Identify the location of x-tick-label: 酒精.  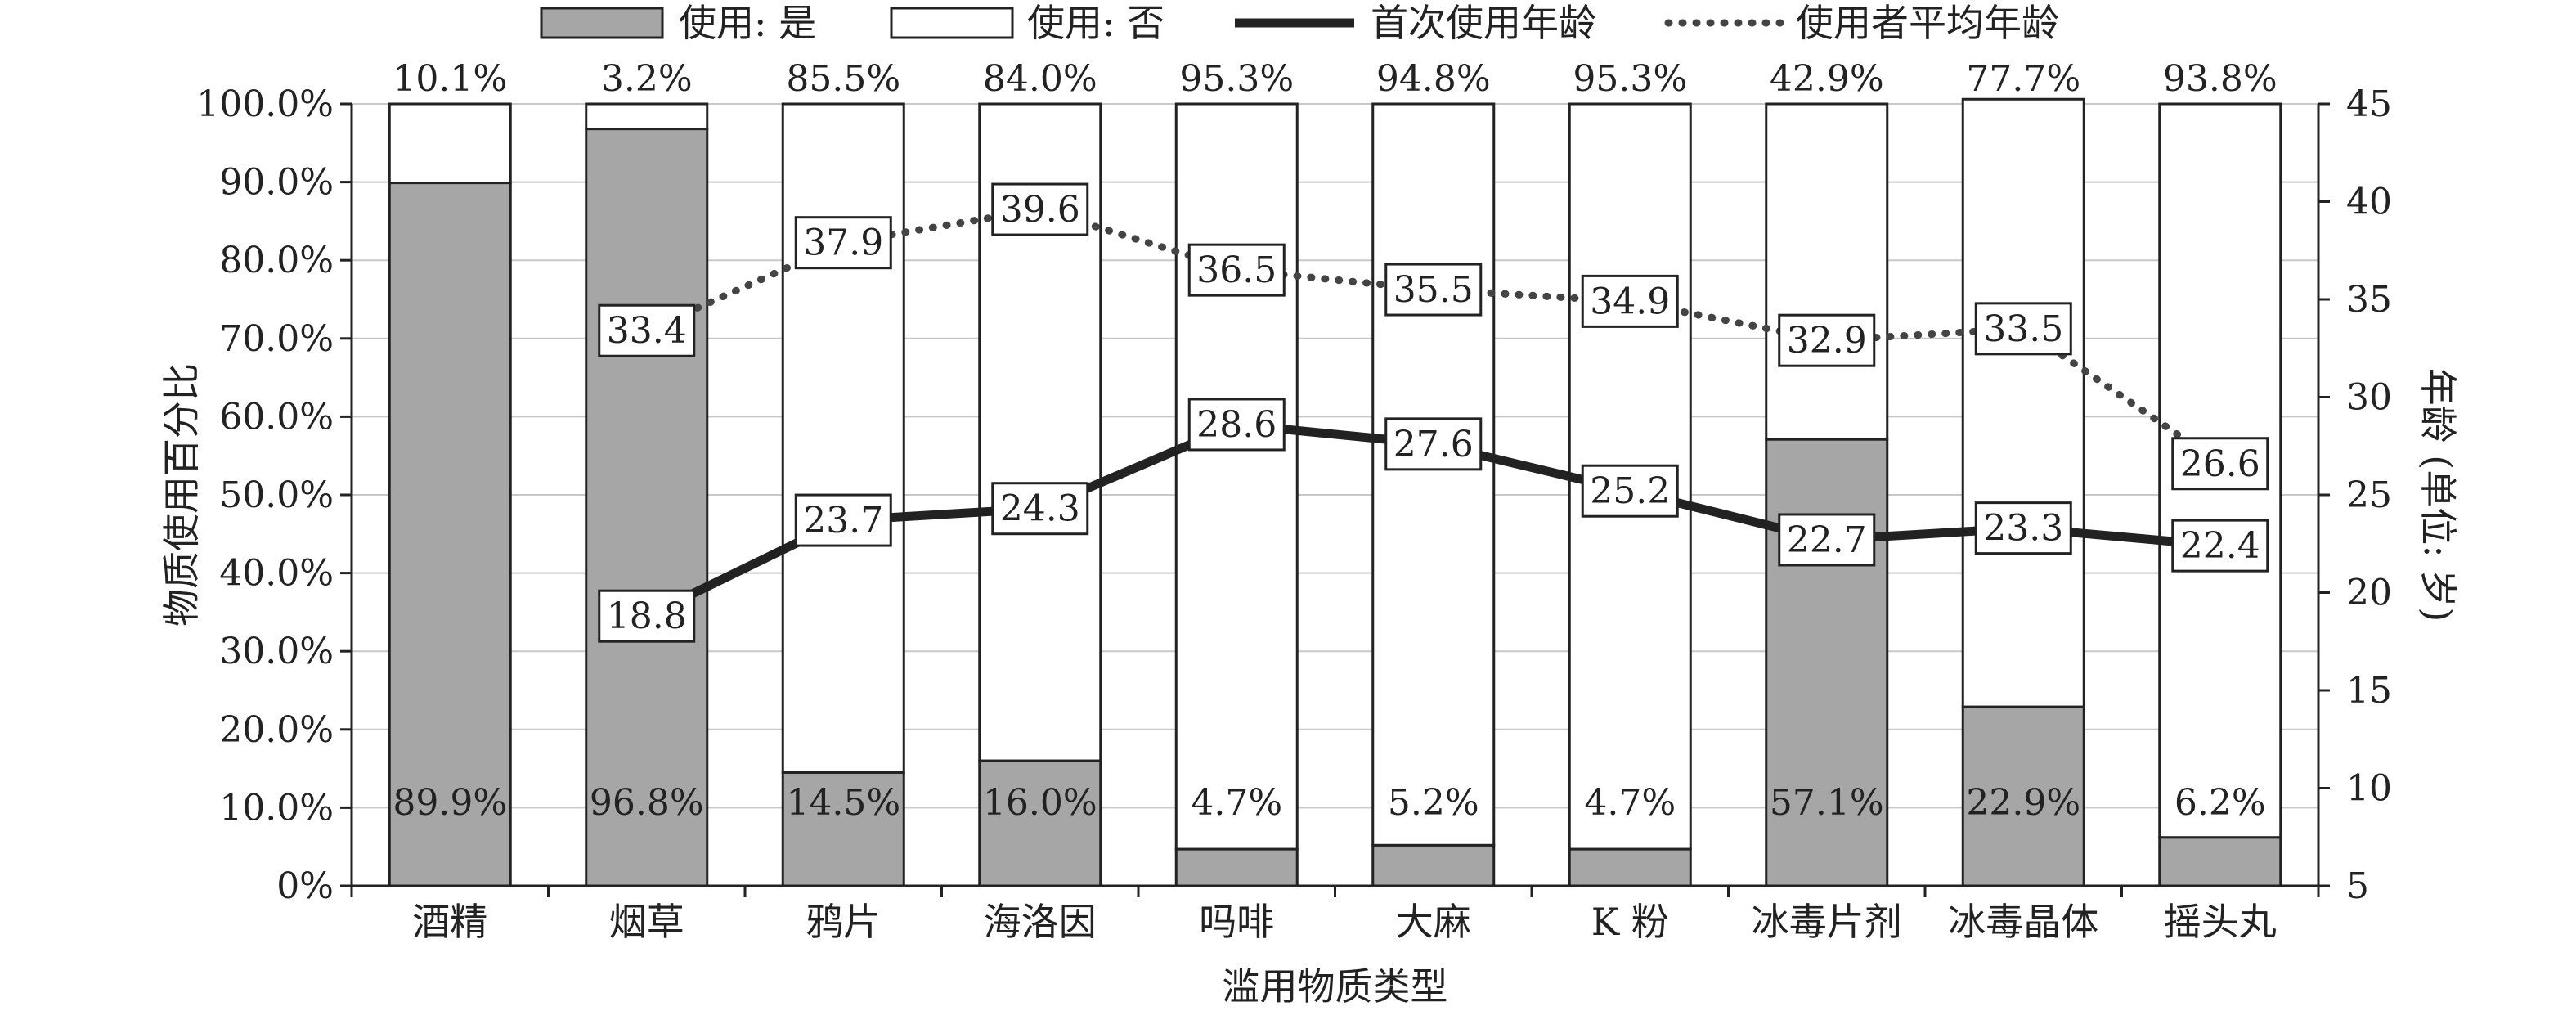
(449, 922).